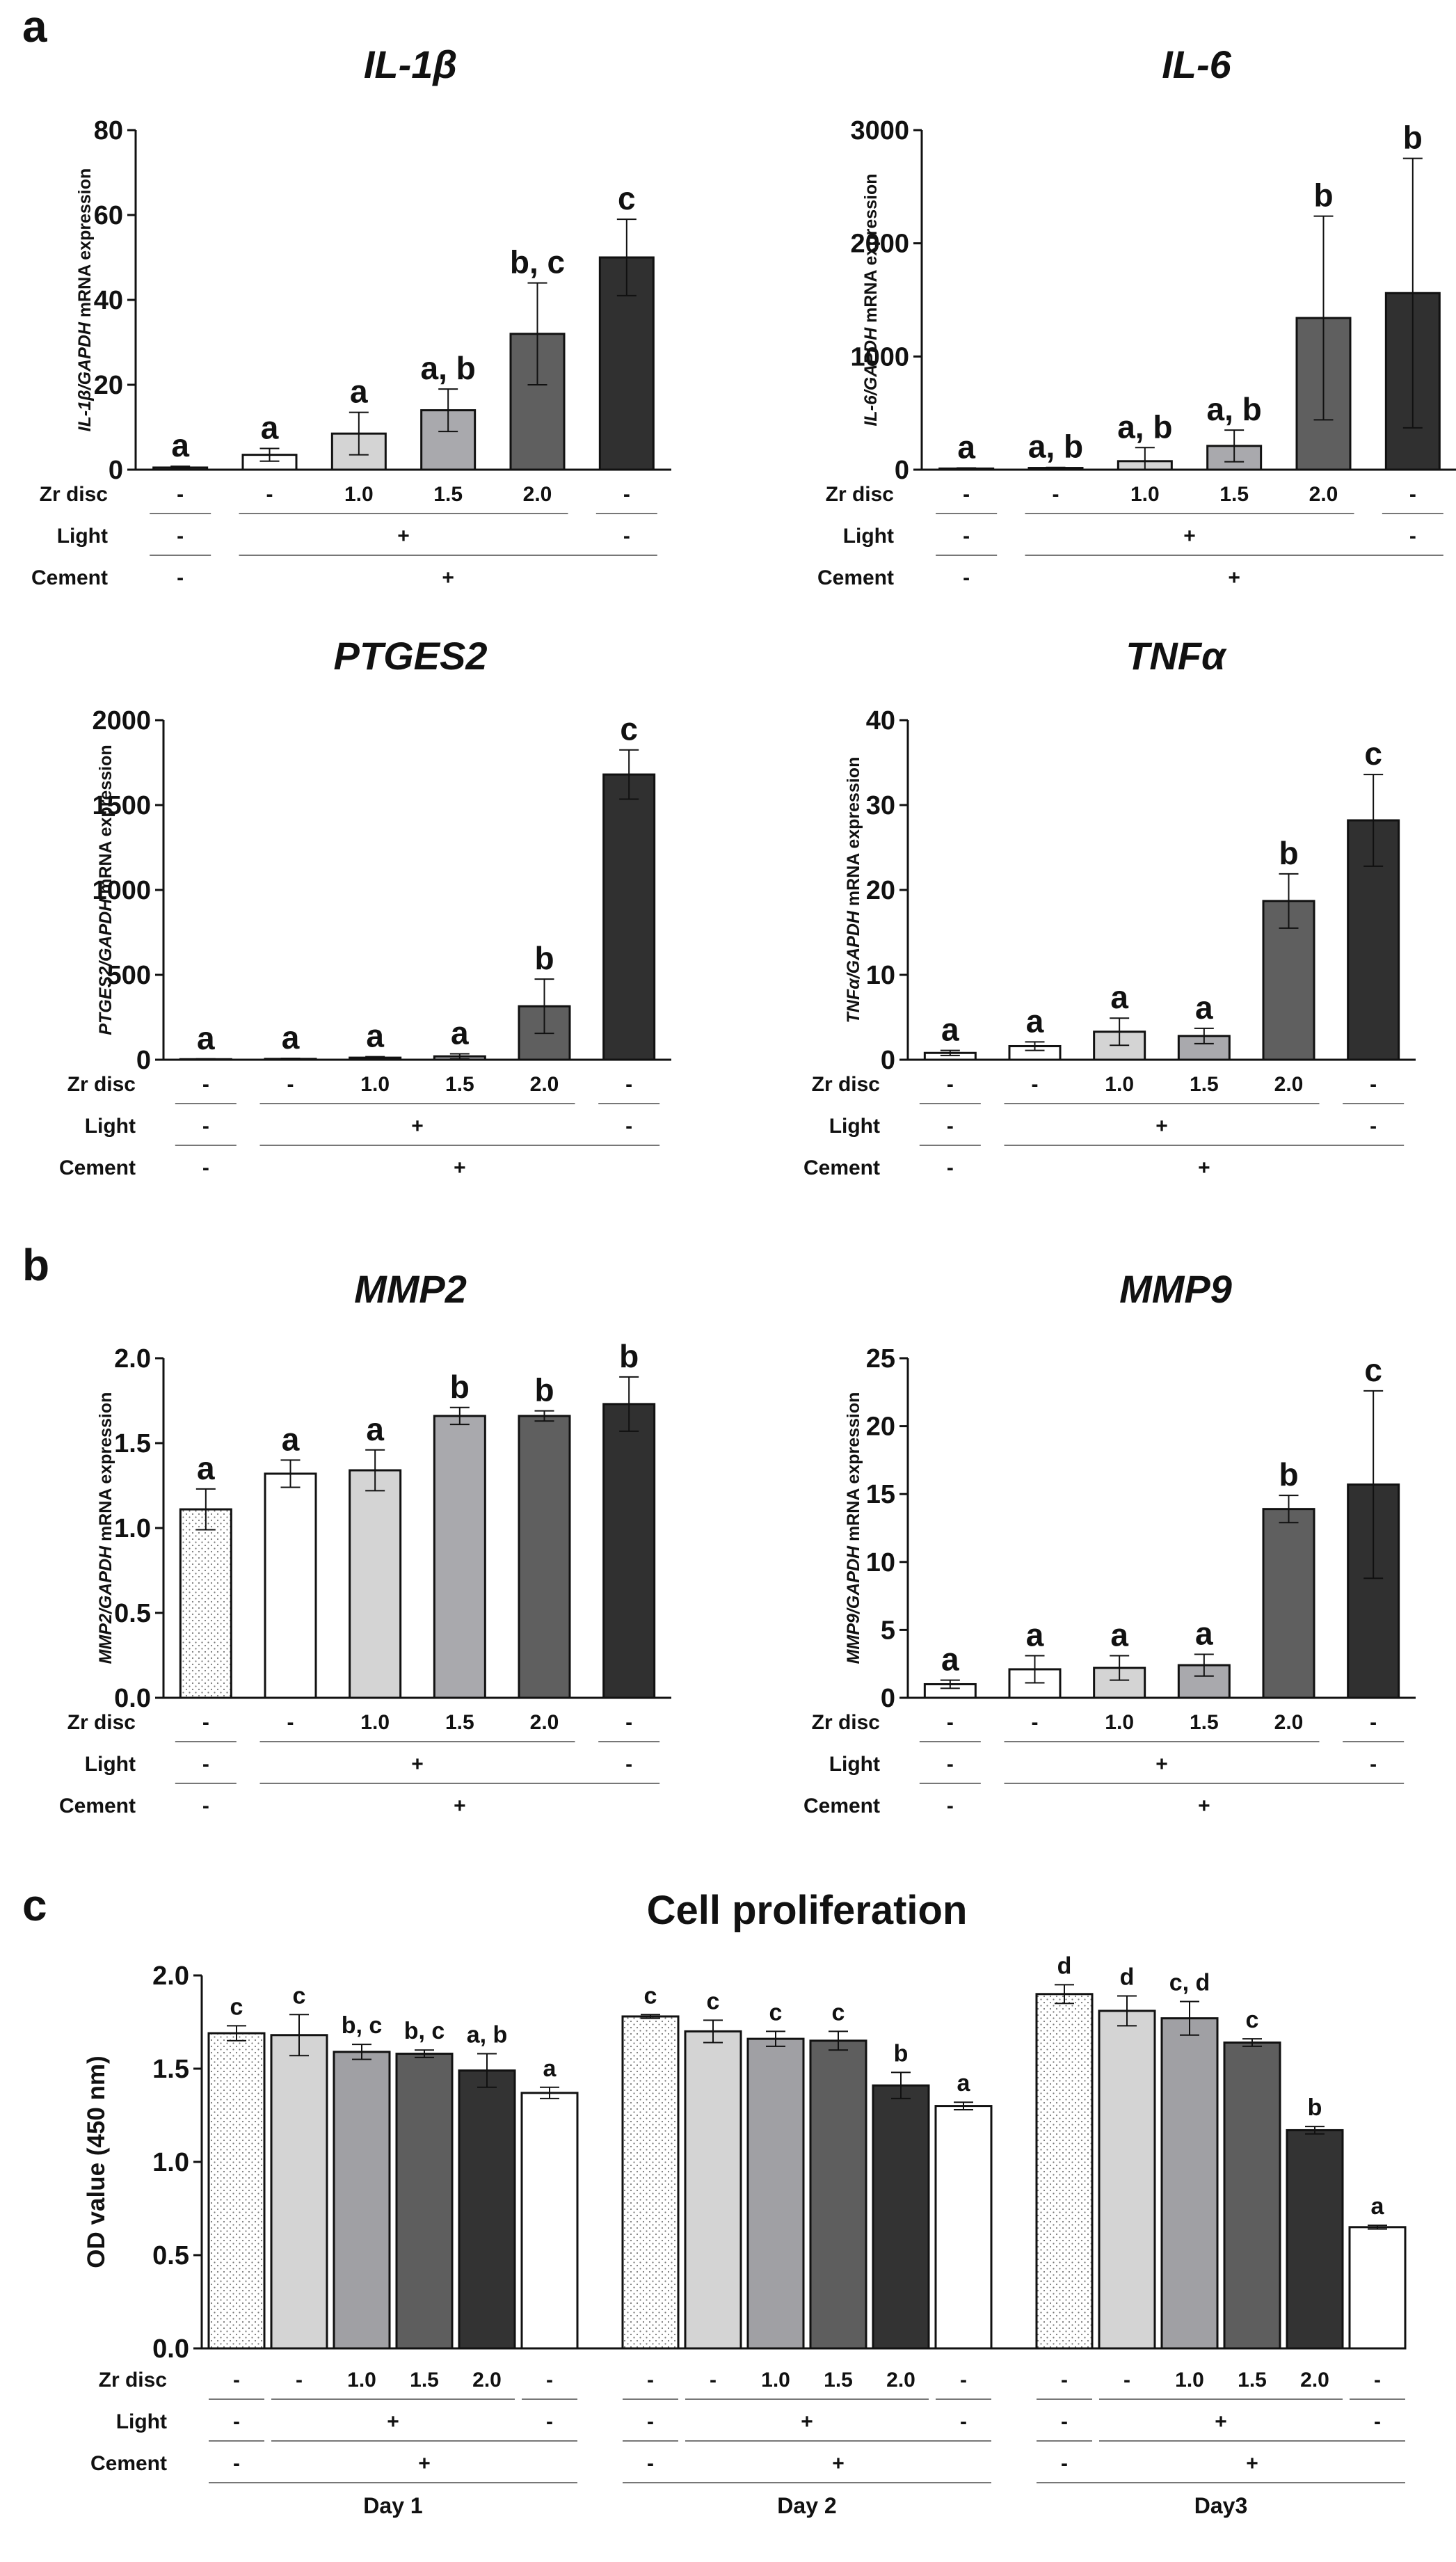  Describe the element at coordinates (299, 1995) in the screenshot. I see `prolif-1-significance-label: c` at that location.